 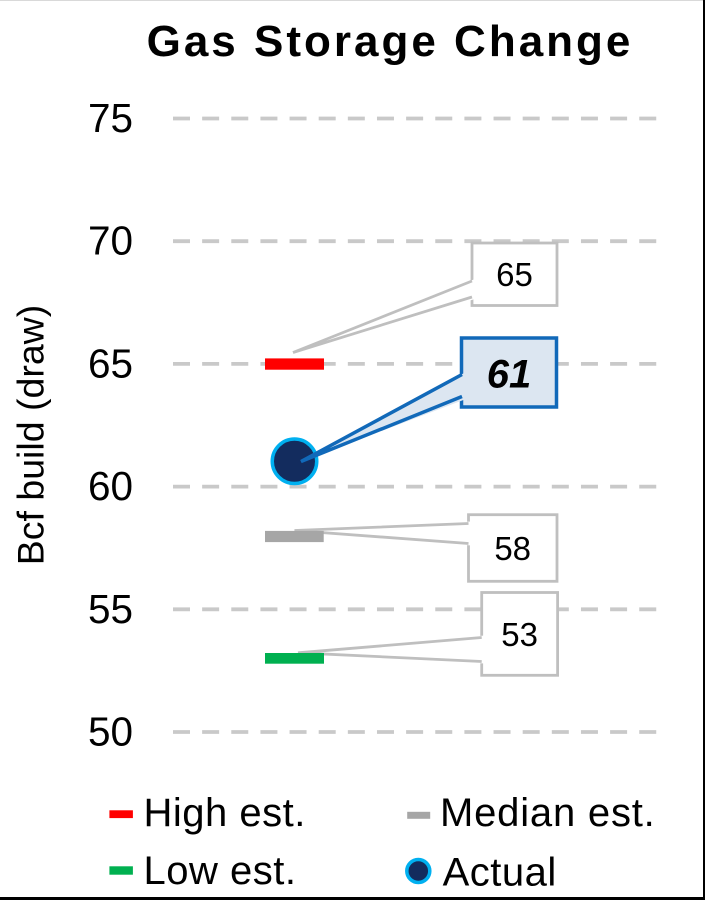 I want to click on svg-text: 61, so click(x=509, y=375).